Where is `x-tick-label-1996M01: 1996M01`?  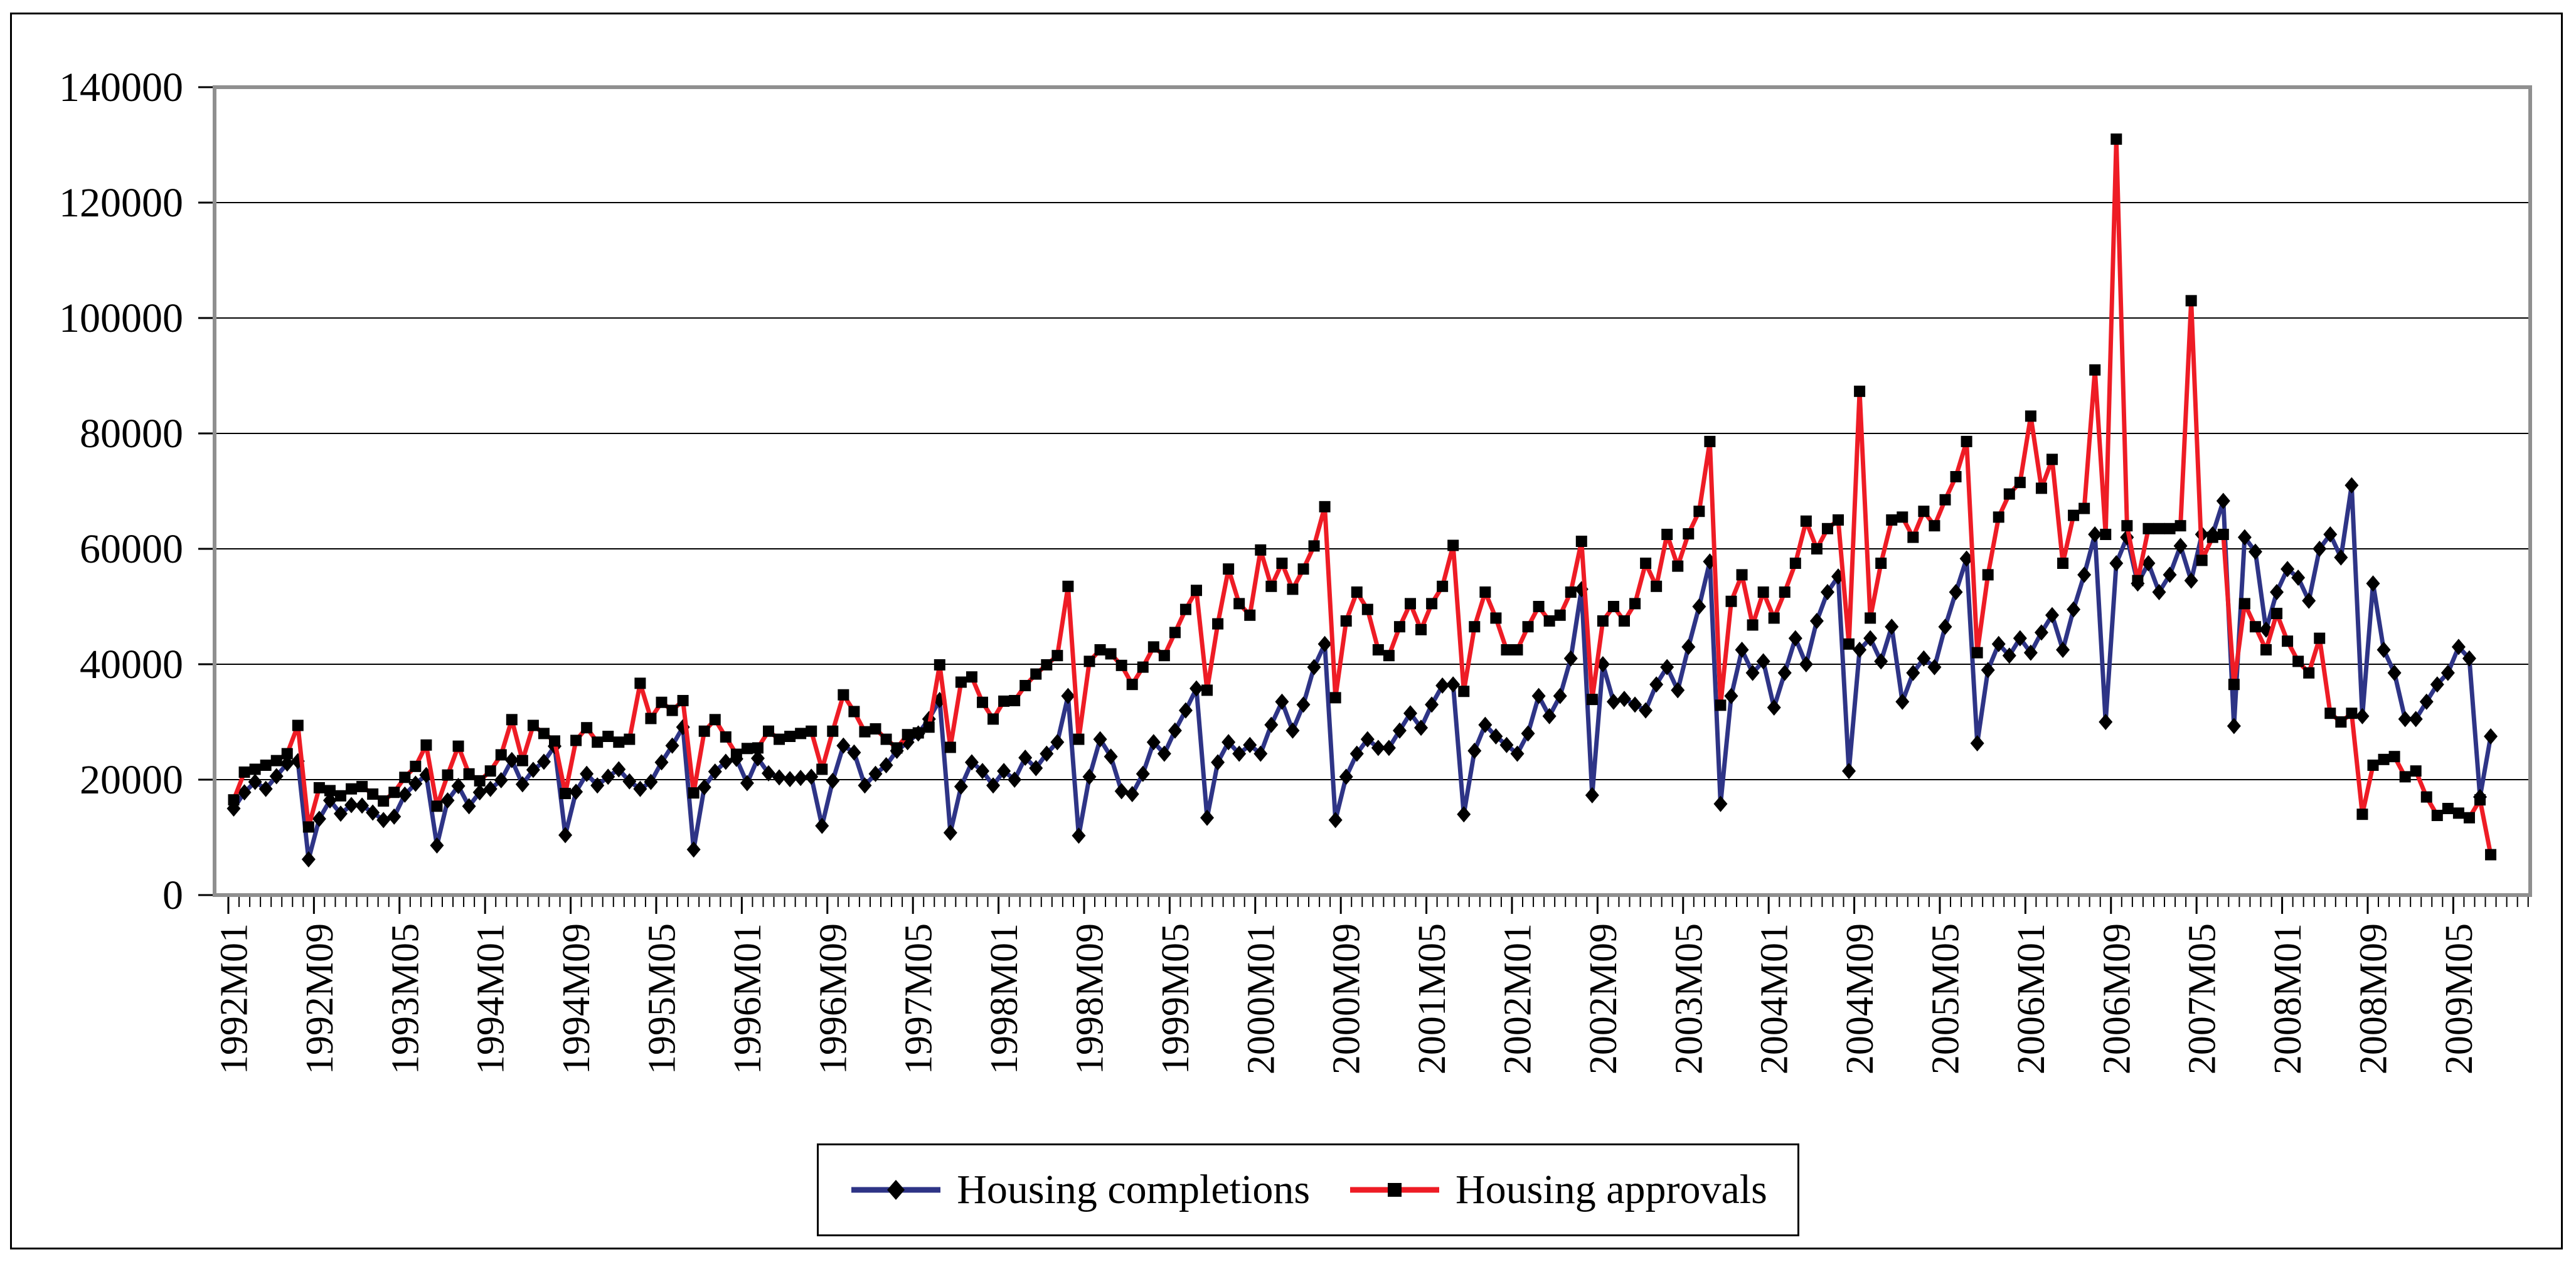 x-tick-label-1996M01: 1996M01 is located at coordinates (747, 998).